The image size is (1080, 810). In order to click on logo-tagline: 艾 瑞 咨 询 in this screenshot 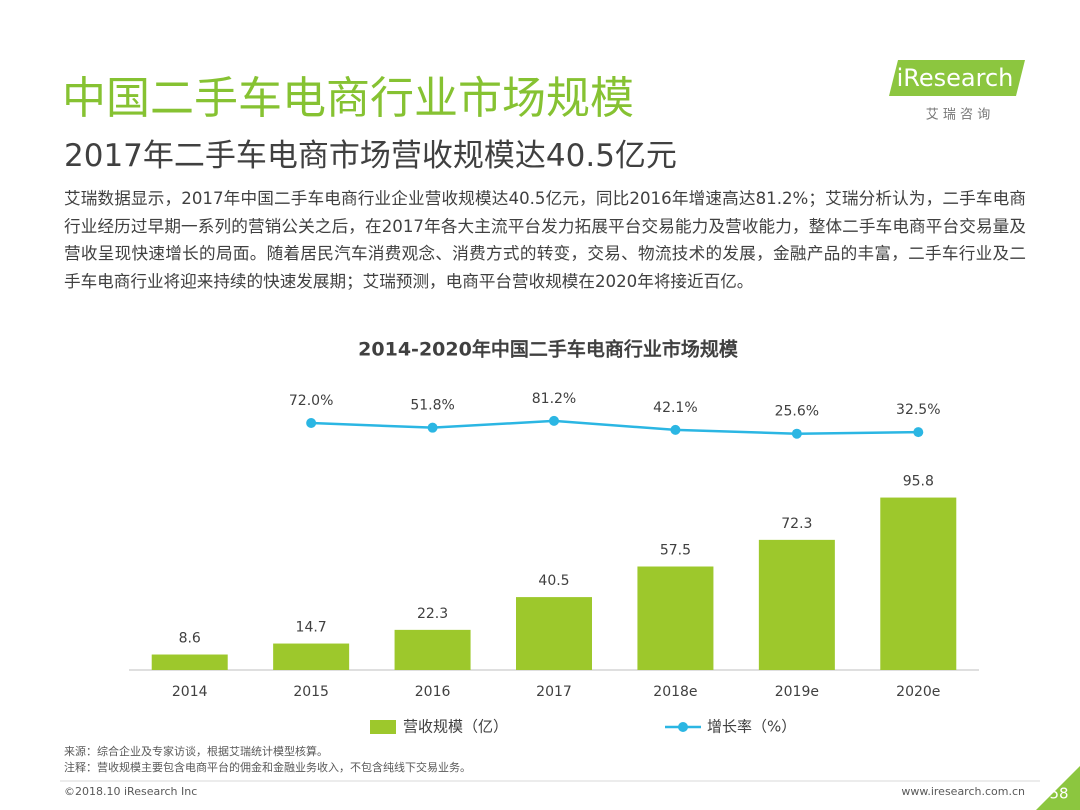, I will do `click(958, 115)`.